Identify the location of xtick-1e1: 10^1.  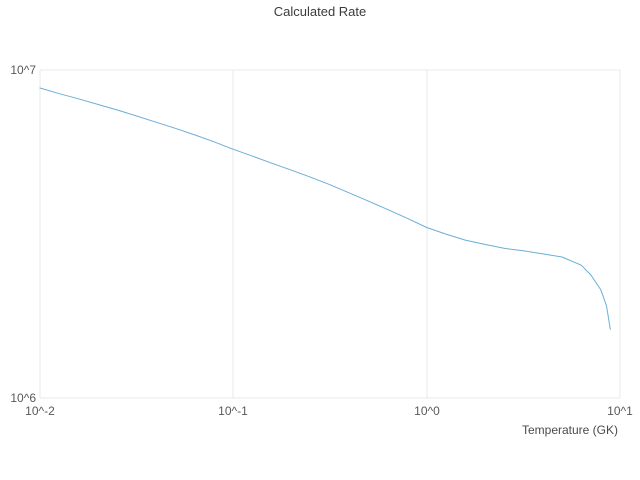
(620, 411).